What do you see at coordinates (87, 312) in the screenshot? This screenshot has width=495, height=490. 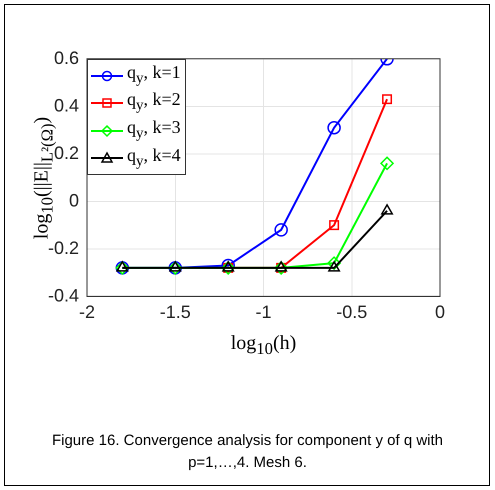 I see `x-tick-label: -2` at bounding box center [87, 312].